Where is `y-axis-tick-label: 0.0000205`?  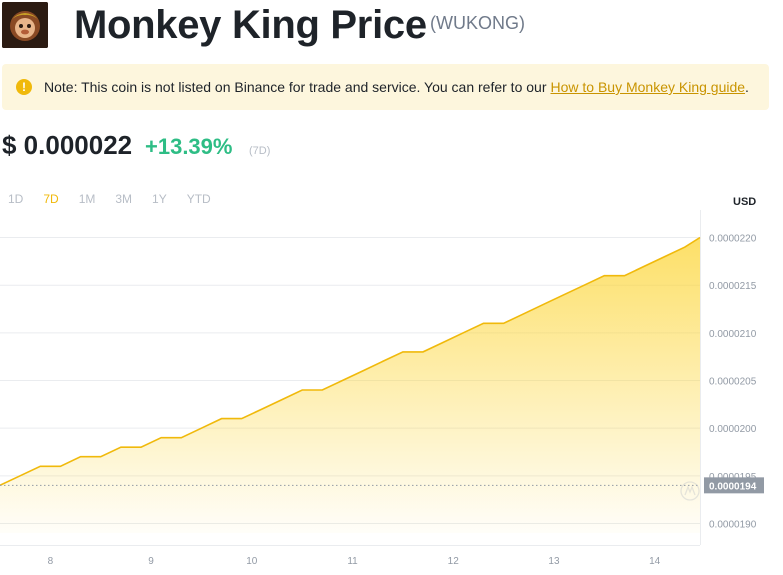 y-axis-tick-label: 0.0000205 is located at coordinates (733, 382).